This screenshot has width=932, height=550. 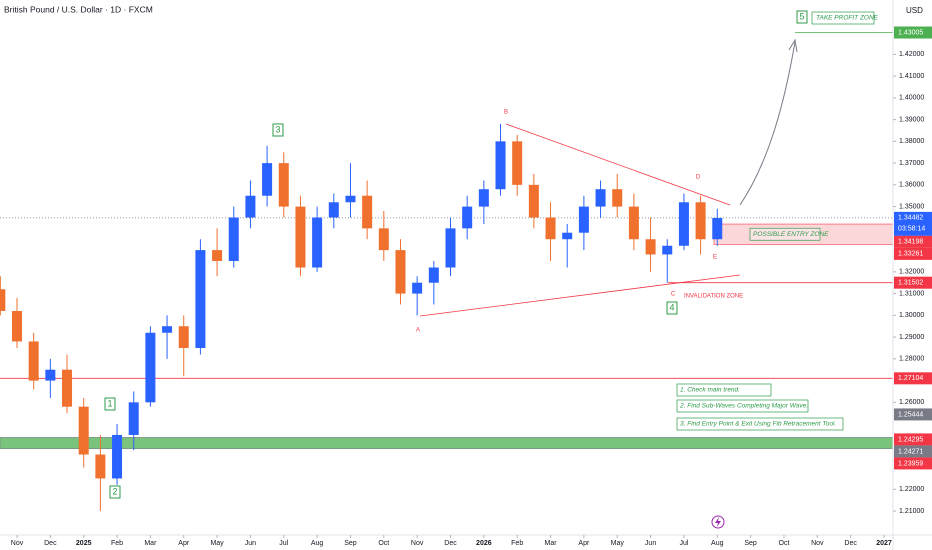 What do you see at coordinates (911, 76) in the screenshot?
I see `y-tick-label: 1.41000` at bounding box center [911, 76].